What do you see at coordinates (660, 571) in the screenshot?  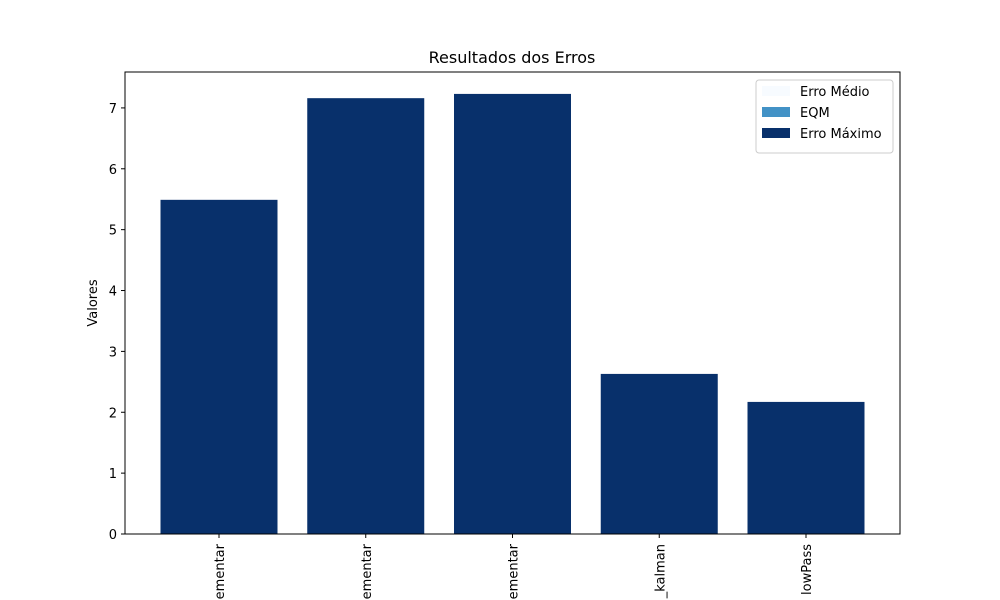 I see `x-tick-label: _kalman` at bounding box center [660, 571].